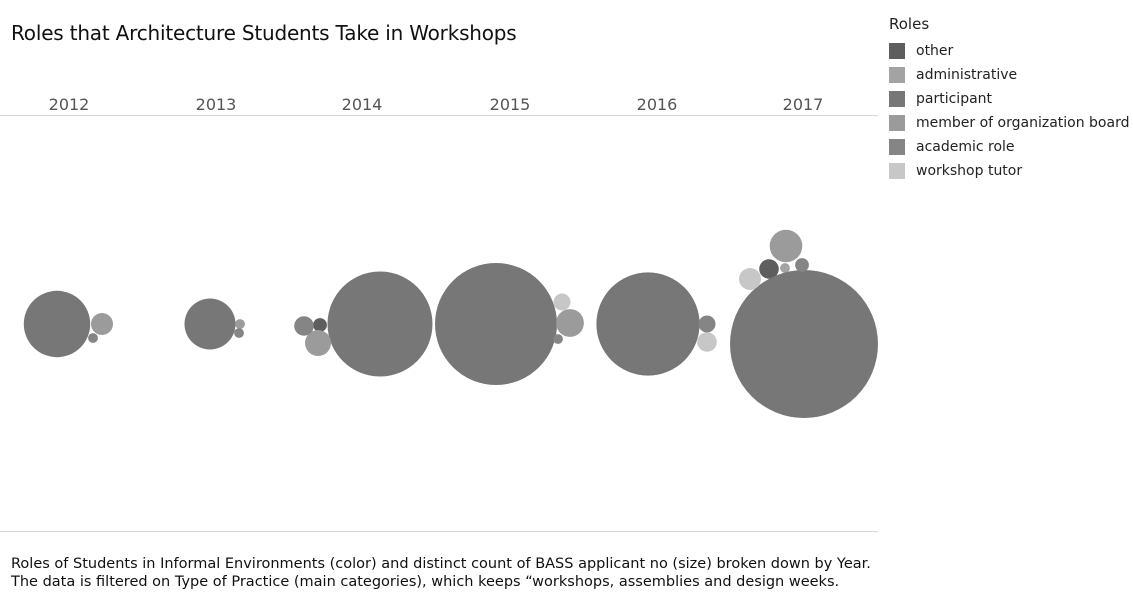  I want to click on year-label-2016: 2016, so click(657, 104).